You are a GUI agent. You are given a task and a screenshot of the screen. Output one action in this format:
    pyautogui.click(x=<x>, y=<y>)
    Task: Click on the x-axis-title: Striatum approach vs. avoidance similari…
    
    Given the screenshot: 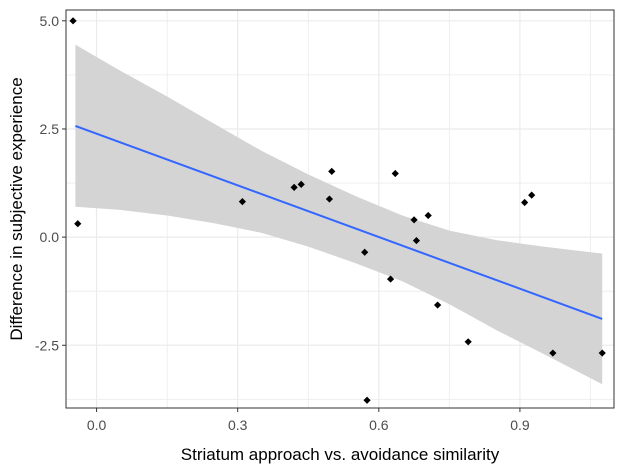 What is the action you would take?
    pyautogui.click(x=340, y=454)
    